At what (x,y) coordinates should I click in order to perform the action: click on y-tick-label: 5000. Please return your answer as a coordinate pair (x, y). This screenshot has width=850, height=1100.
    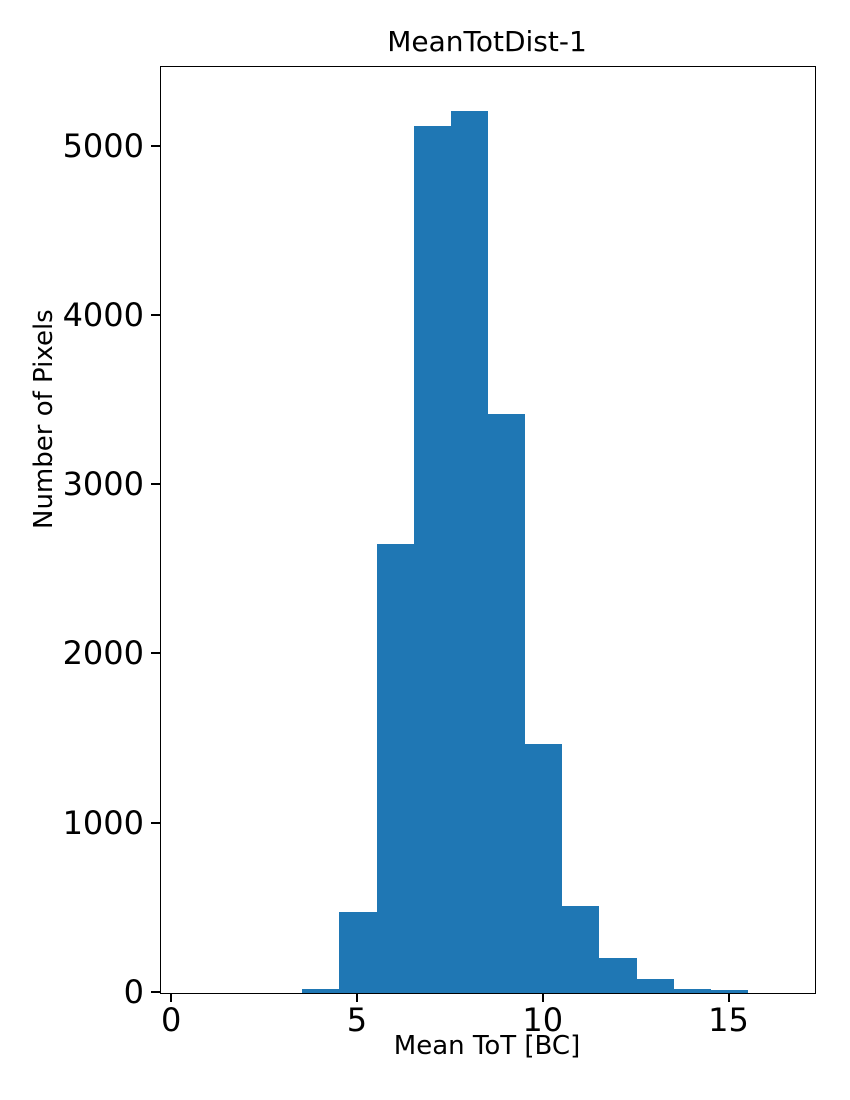
    Looking at the image, I should click on (103, 145).